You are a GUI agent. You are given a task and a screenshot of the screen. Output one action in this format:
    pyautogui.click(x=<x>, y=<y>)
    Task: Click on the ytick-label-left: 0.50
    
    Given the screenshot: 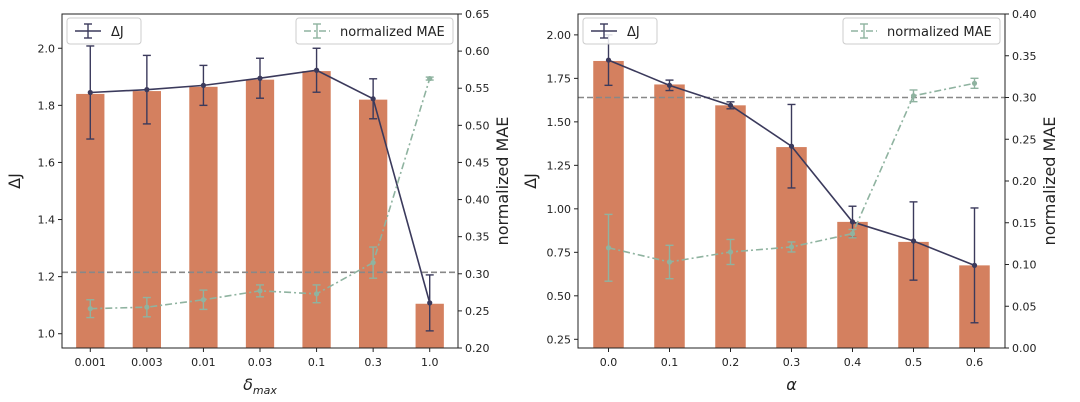 What is the action you would take?
    pyautogui.click(x=559, y=296)
    